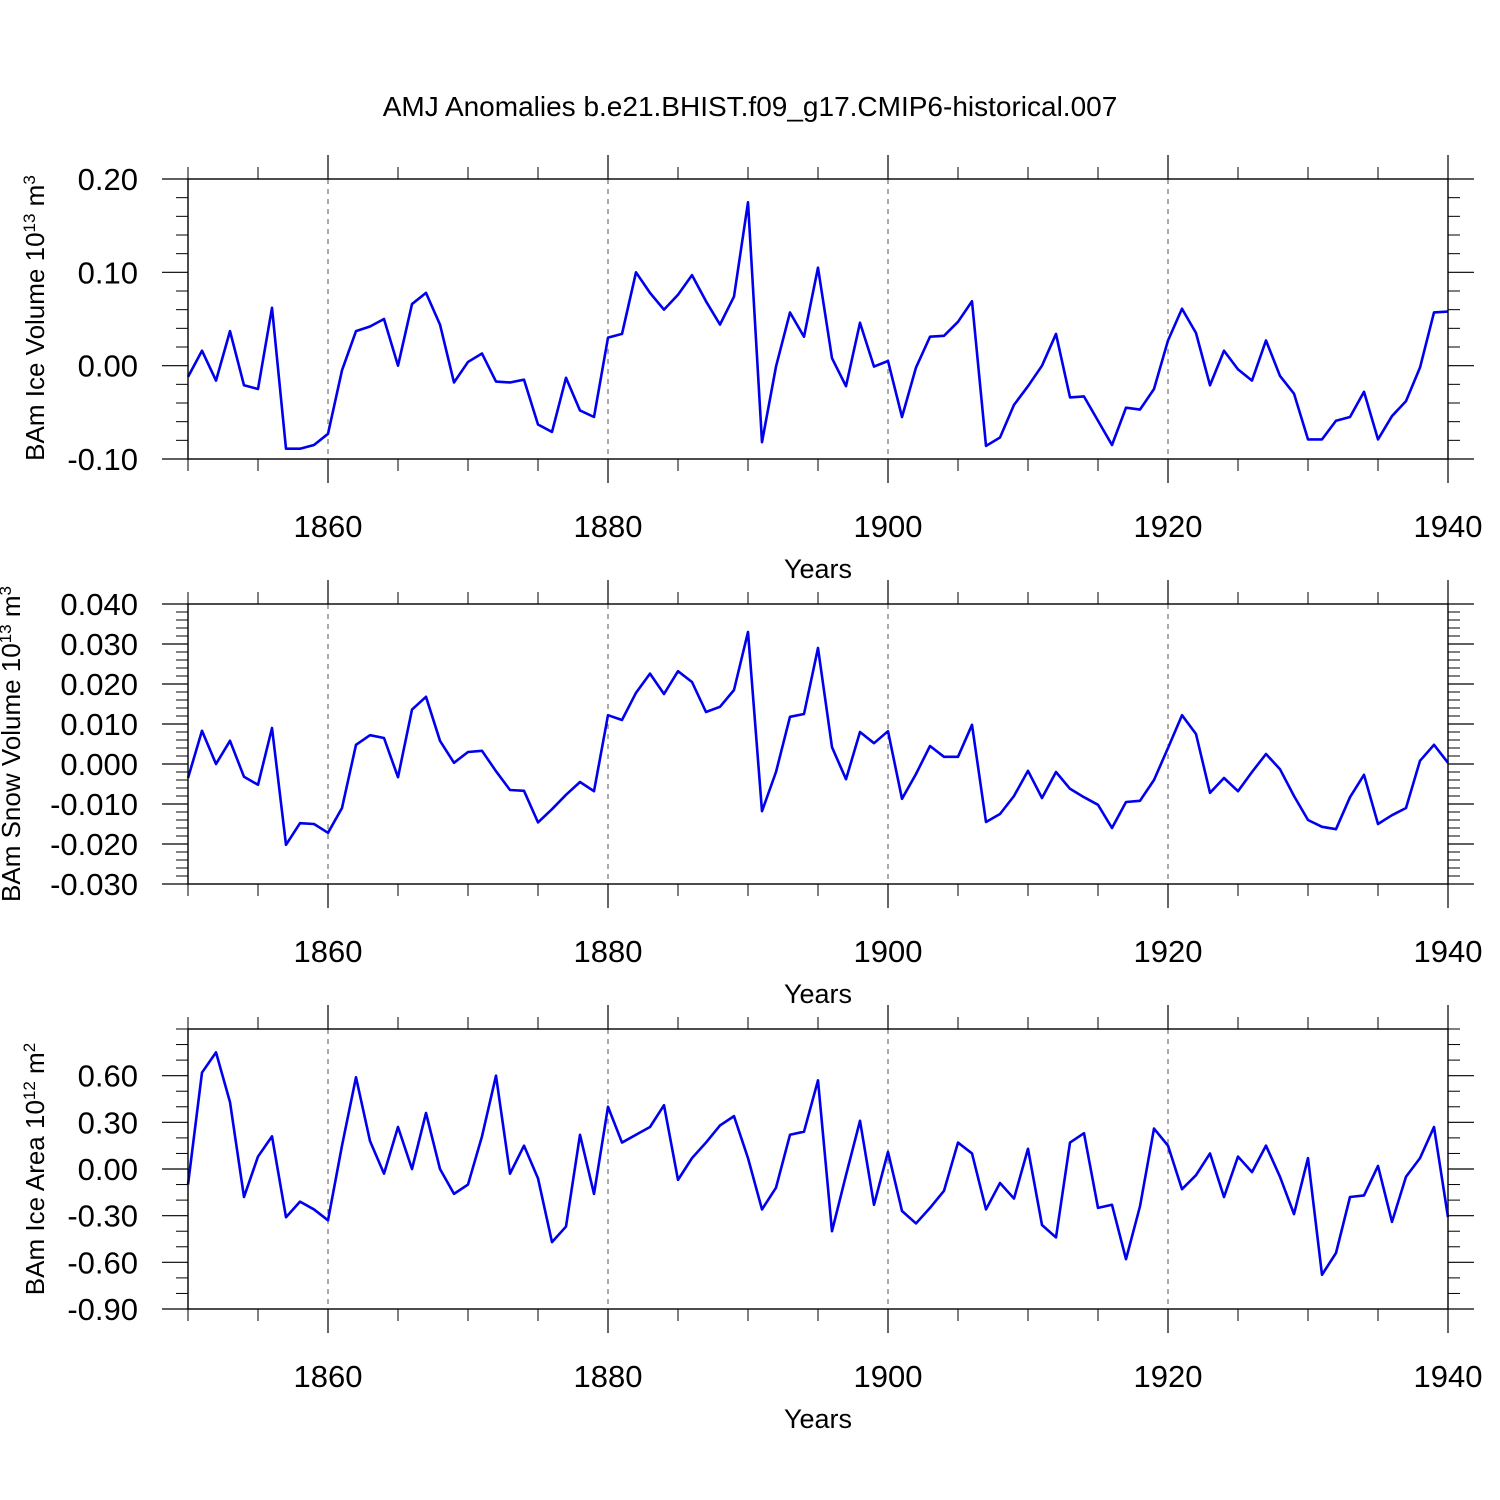 The height and width of the screenshot is (1500, 1500). What do you see at coordinates (108, 179) in the screenshot?
I see `y-tick-label: 0.20` at bounding box center [108, 179].